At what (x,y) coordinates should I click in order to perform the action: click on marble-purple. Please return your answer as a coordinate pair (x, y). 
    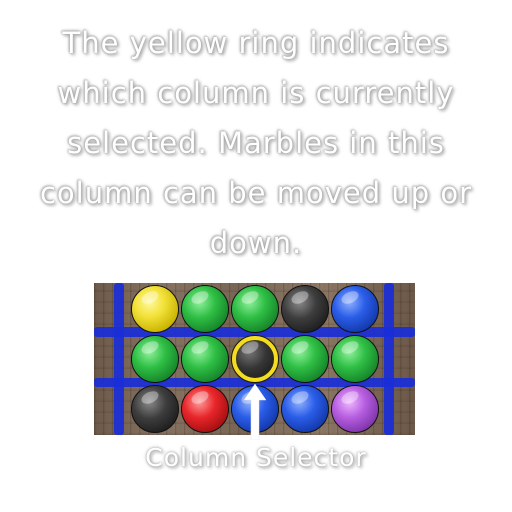
    Looking at the image, I should click on (355, 409).